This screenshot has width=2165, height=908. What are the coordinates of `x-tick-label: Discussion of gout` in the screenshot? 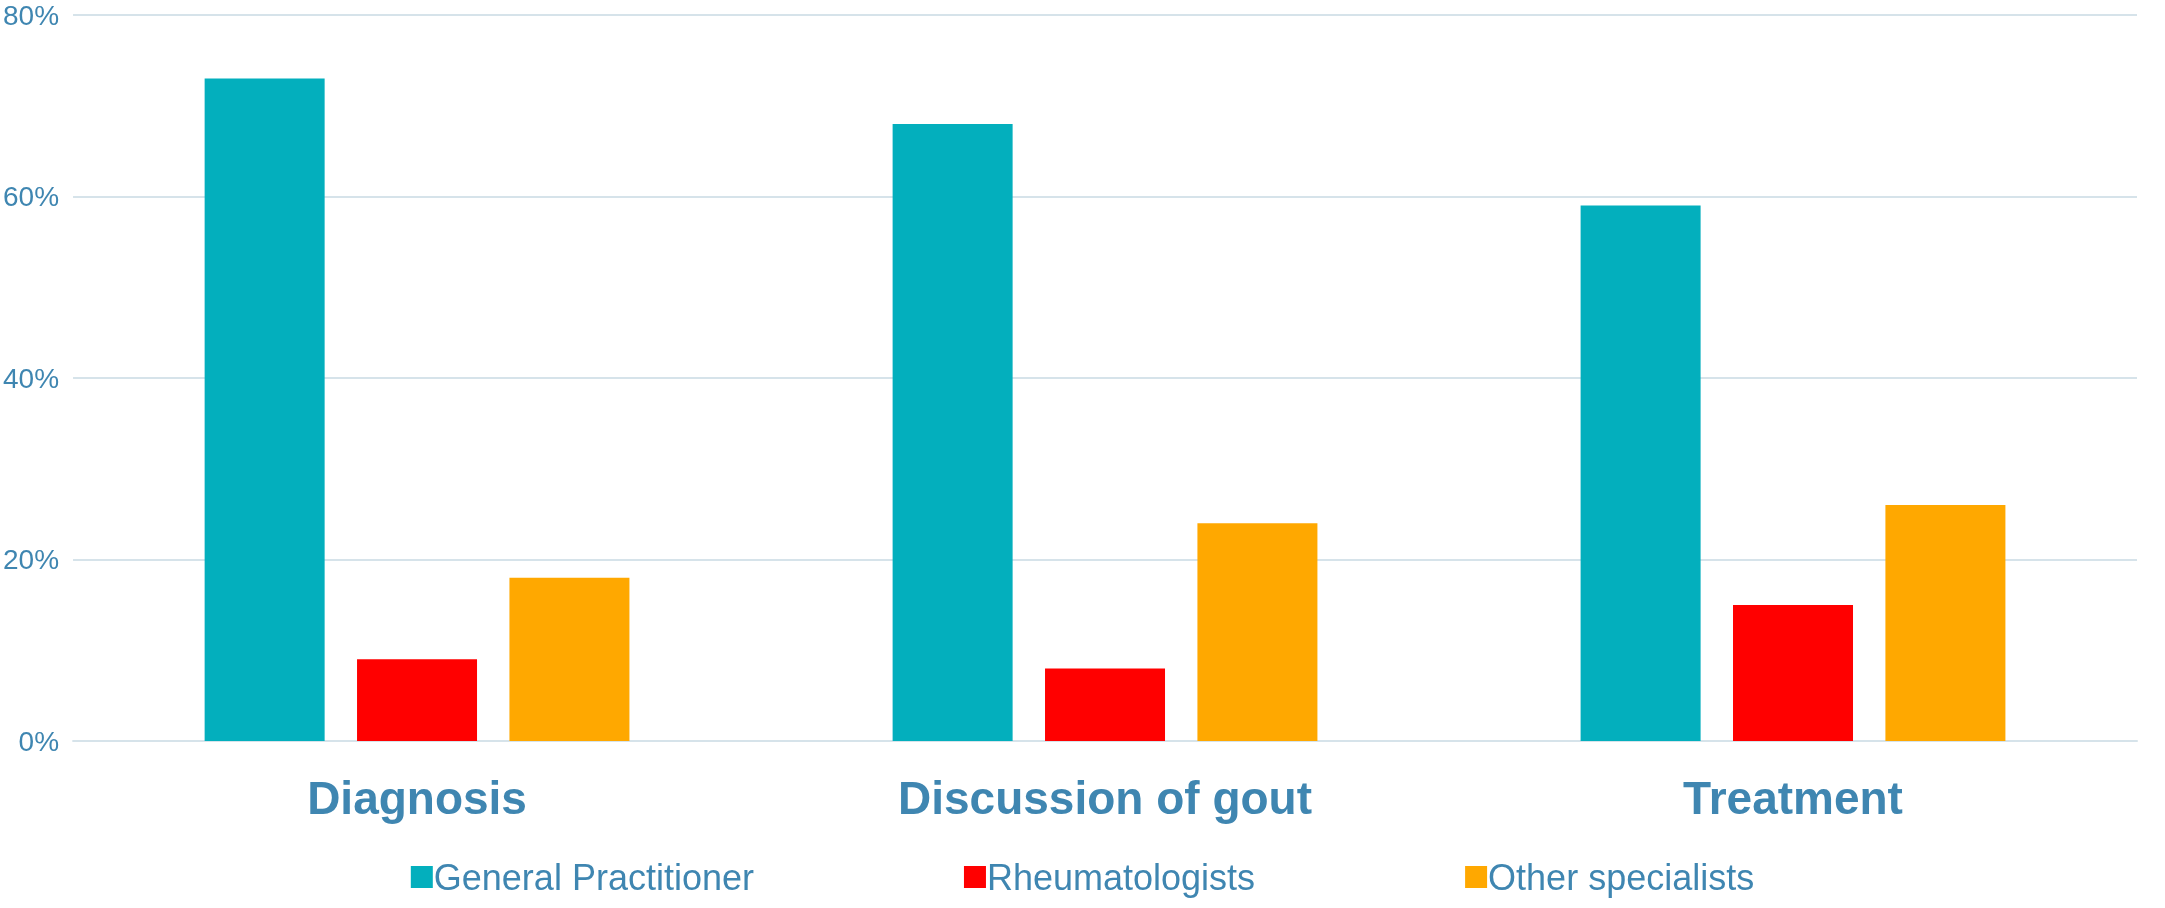 It's located at (1105, 798).